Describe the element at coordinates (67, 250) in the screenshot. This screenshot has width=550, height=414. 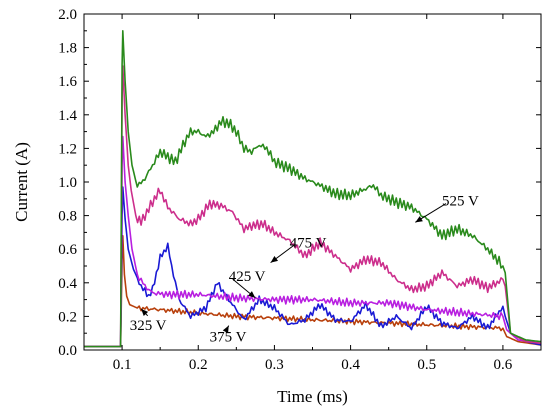
I see `y-tick-label: 0.6` at that location.